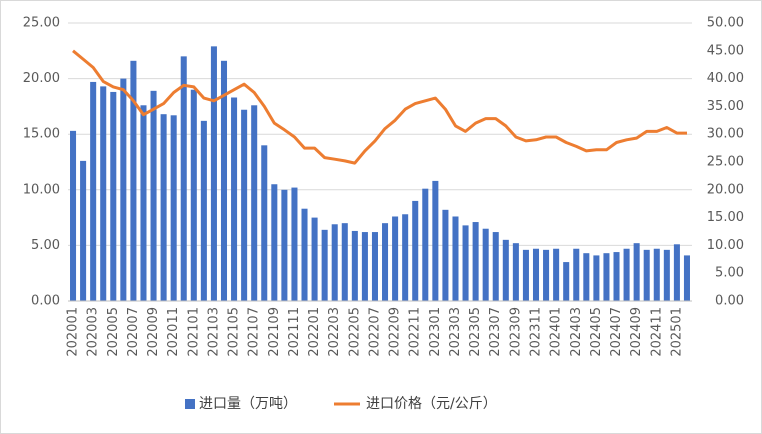 This screenshot has width=762, height=434. I want to click on x-tick-label: 202405, so click(596, 332).